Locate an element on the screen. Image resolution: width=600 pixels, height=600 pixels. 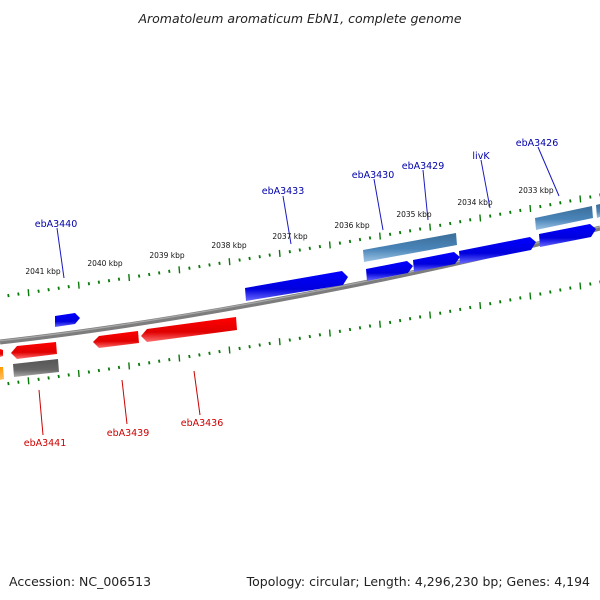
gene-label-ebA3430: ebA3430 is located at coordinates (373, 175).